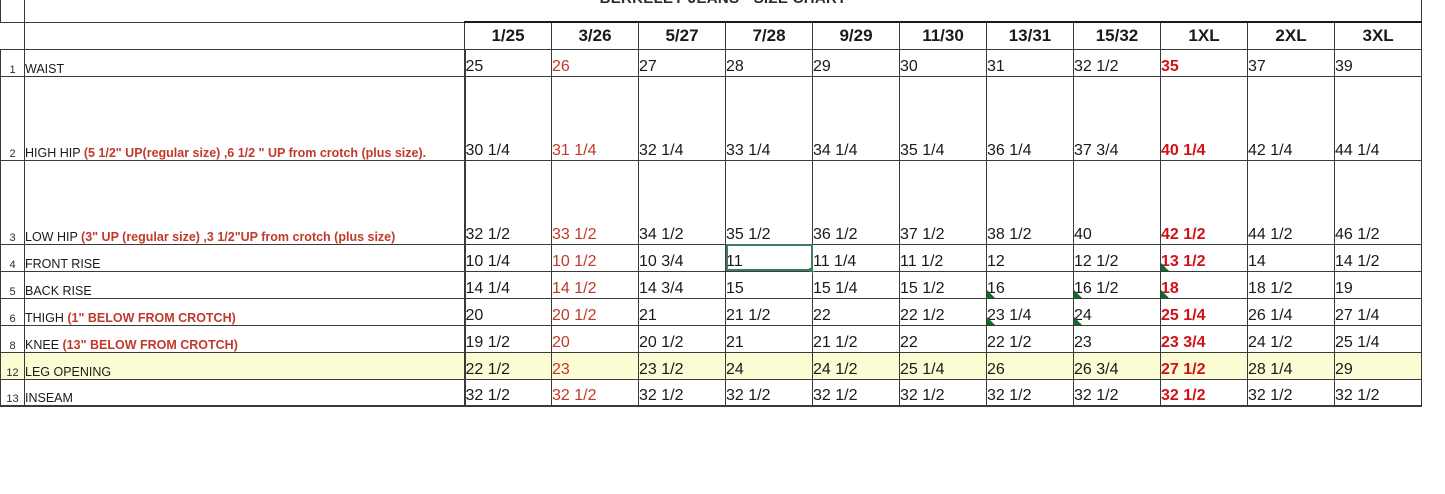  What do you see at coordinates (769, 311) in the screenshot?
I see `measurement-value: 21 1/2` at bounding box center [769, 311].